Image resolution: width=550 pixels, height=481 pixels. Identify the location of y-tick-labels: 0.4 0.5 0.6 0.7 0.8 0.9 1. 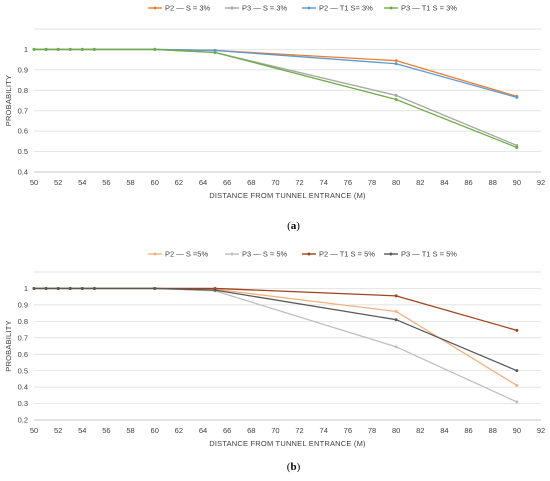
(23, 111).